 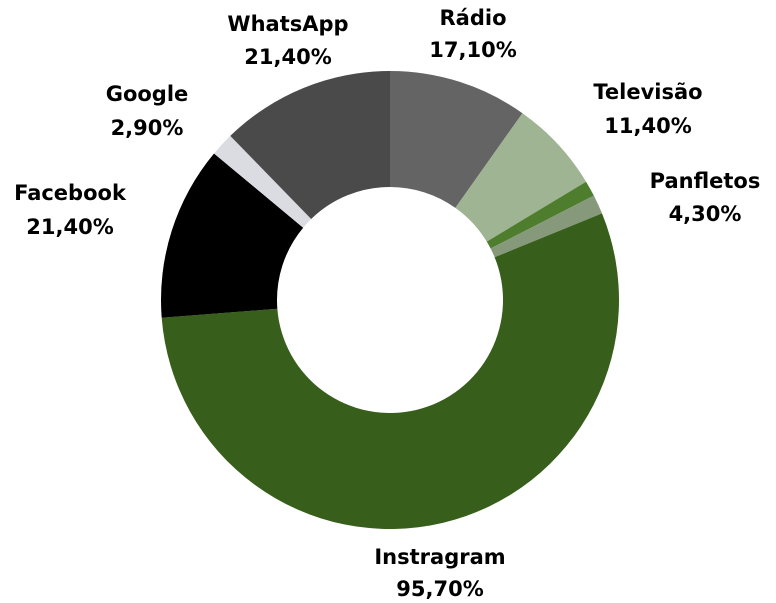 I want to click on label-value-instragram: 95,70%, so click(x=439, y=589).